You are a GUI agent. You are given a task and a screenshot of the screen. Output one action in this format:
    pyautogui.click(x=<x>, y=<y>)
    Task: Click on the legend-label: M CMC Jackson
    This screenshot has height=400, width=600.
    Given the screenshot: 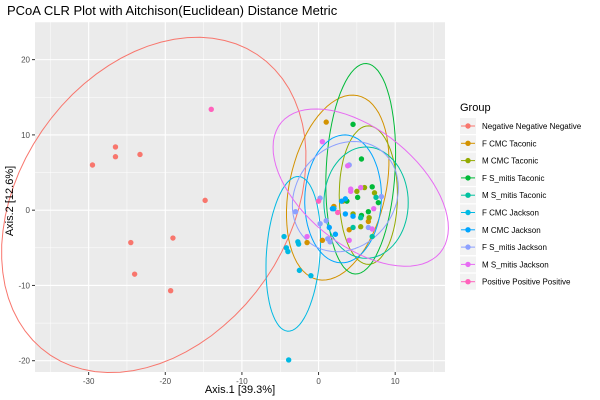 What is the action you would take?
    pyautogui.click(x=511, y=230)
    